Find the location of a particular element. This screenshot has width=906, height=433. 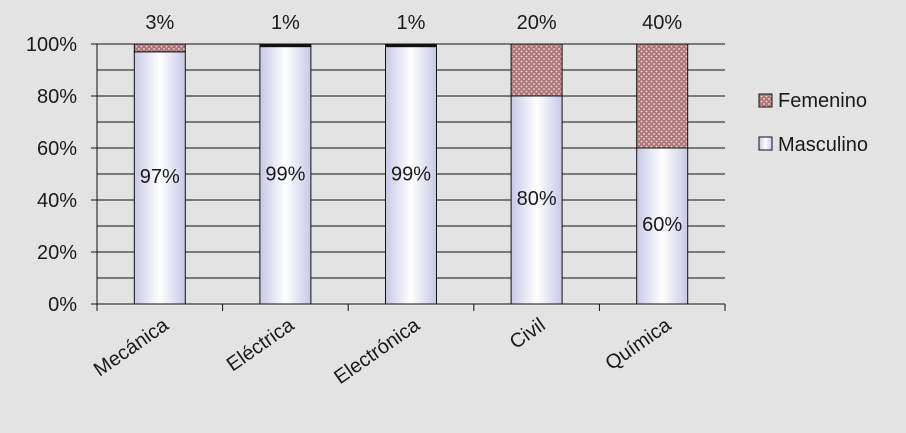

x-tick-label: Civil is located at coordinates (528, 334).